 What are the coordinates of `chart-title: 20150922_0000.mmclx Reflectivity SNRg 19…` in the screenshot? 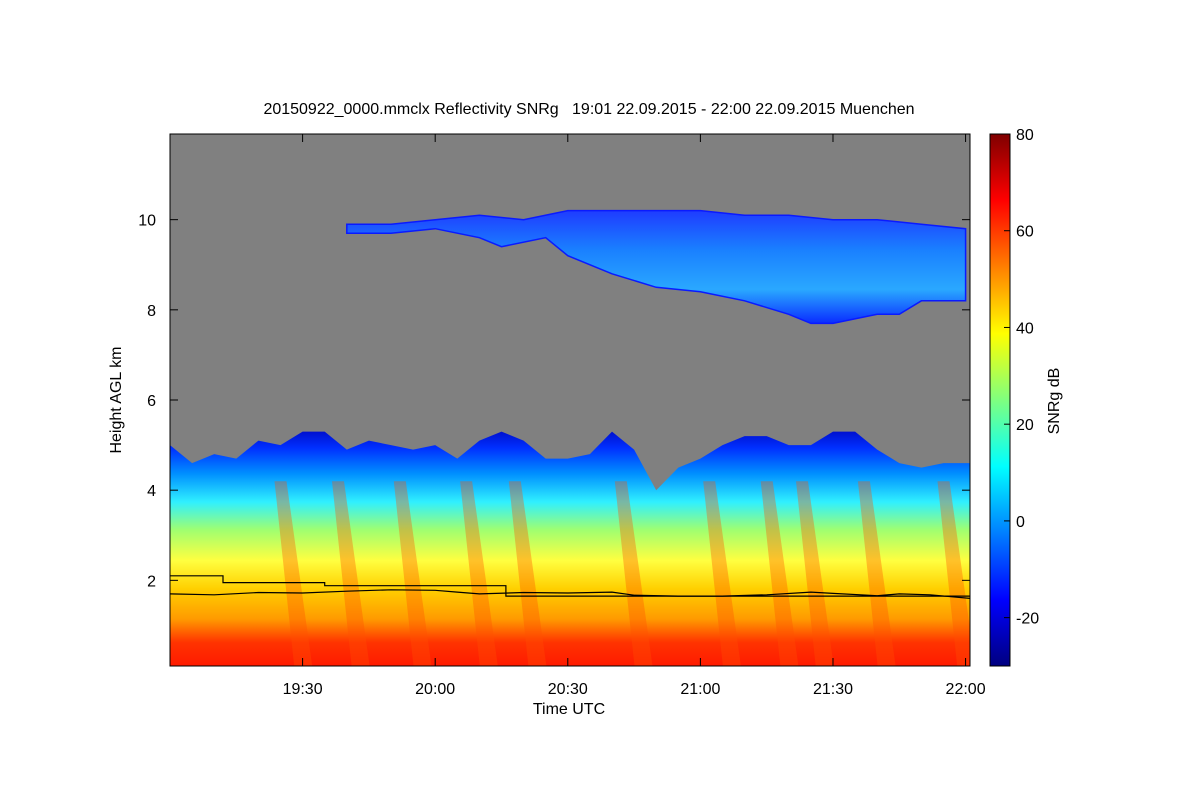 It's located at (588, 109).